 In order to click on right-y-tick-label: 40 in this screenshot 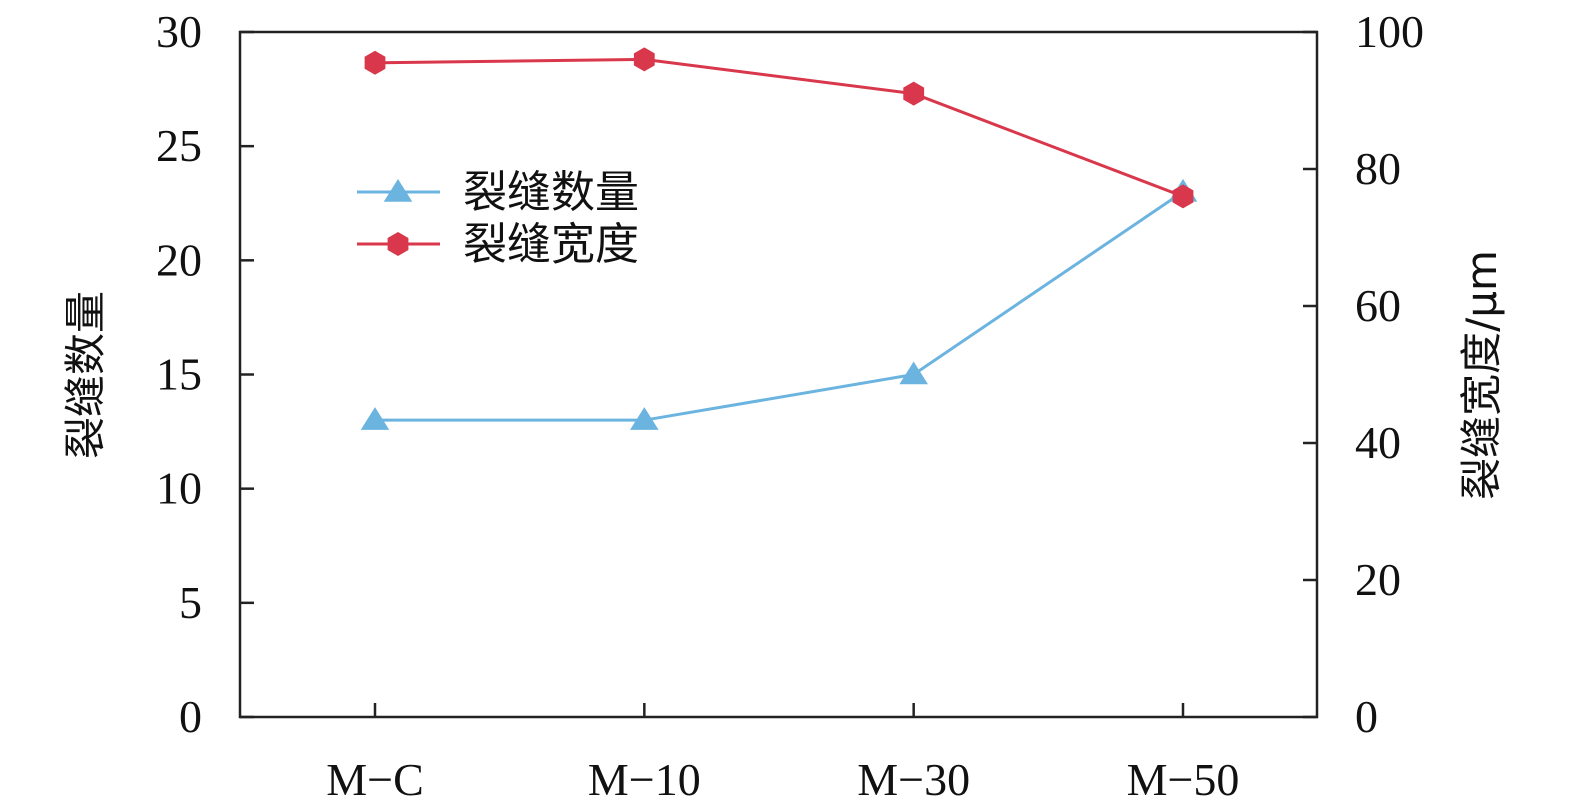, I will do `click(1378, 442)`.